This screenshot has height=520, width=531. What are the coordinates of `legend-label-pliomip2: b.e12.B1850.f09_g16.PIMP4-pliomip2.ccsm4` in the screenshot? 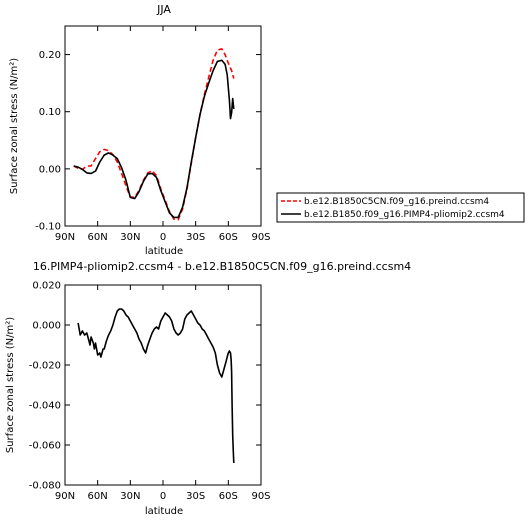 It's located at (404, 215).